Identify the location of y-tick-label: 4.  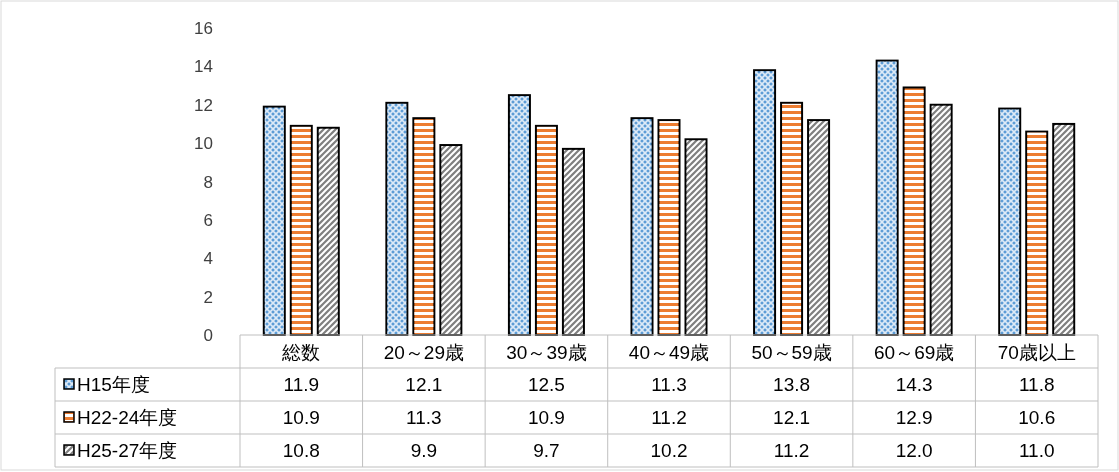
(208, 259).